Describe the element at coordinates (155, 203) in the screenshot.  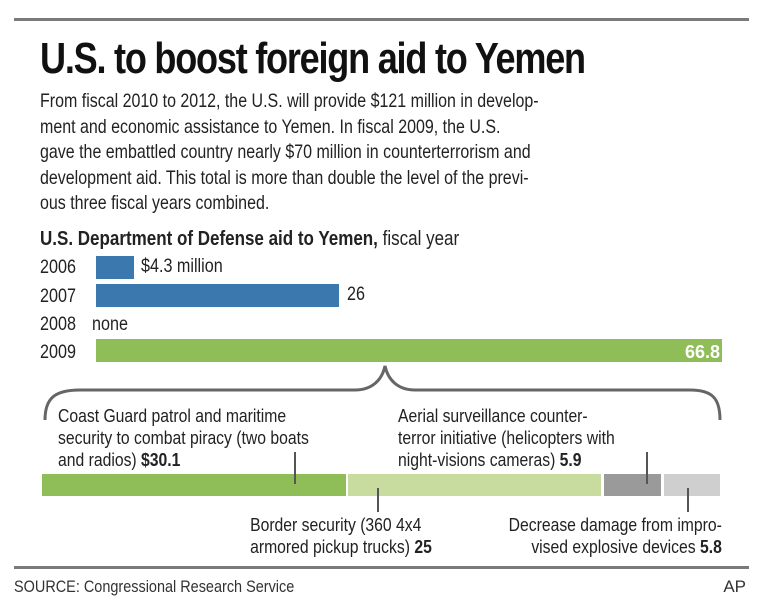
I see `intro-line: ous three fiscal years combined.` at that location.